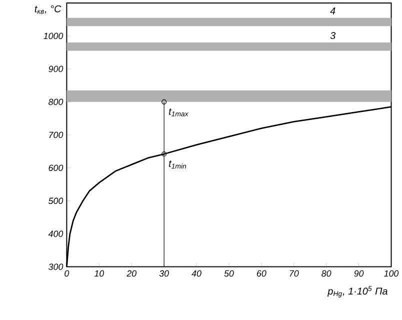 This screenshot has width=402, height=320. Describe the element at coordinates (327, 273) in the screenshot. I see `x-tick-label: 80` at that location.